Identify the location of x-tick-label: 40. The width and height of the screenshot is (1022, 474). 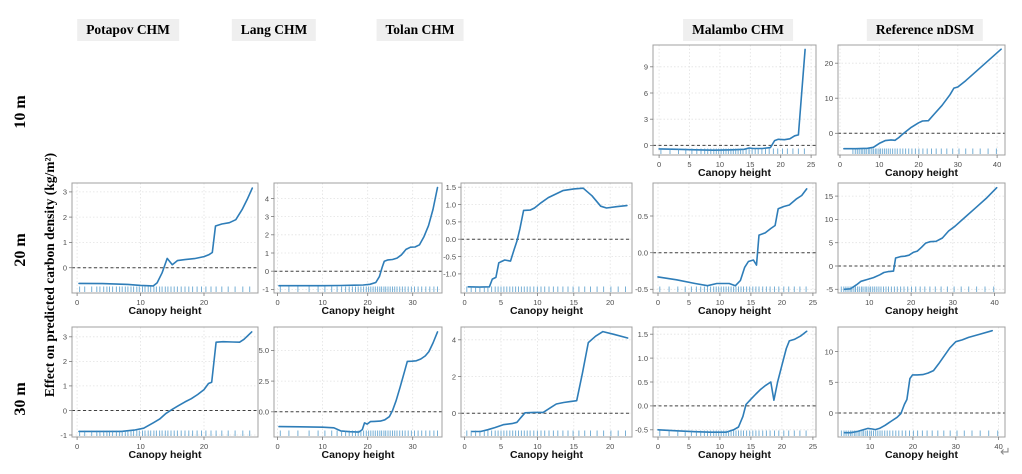
(998, 446).